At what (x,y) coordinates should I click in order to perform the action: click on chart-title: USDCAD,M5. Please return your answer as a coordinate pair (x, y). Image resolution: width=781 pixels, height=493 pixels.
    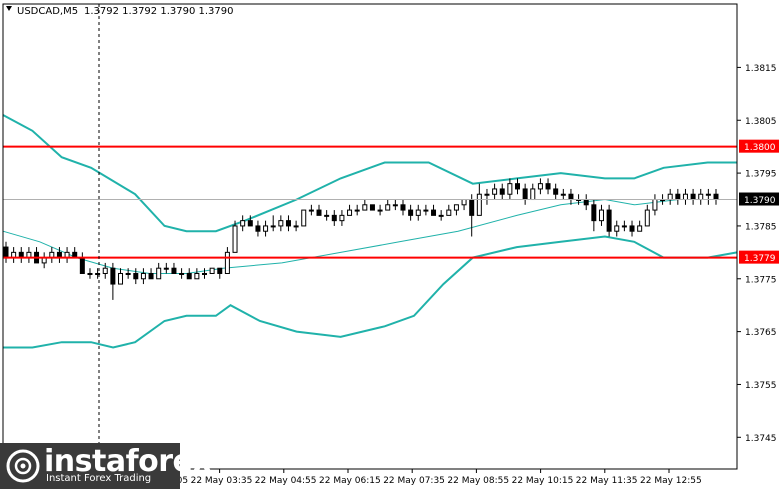
    Looking at the image, I should click on (47, 11).